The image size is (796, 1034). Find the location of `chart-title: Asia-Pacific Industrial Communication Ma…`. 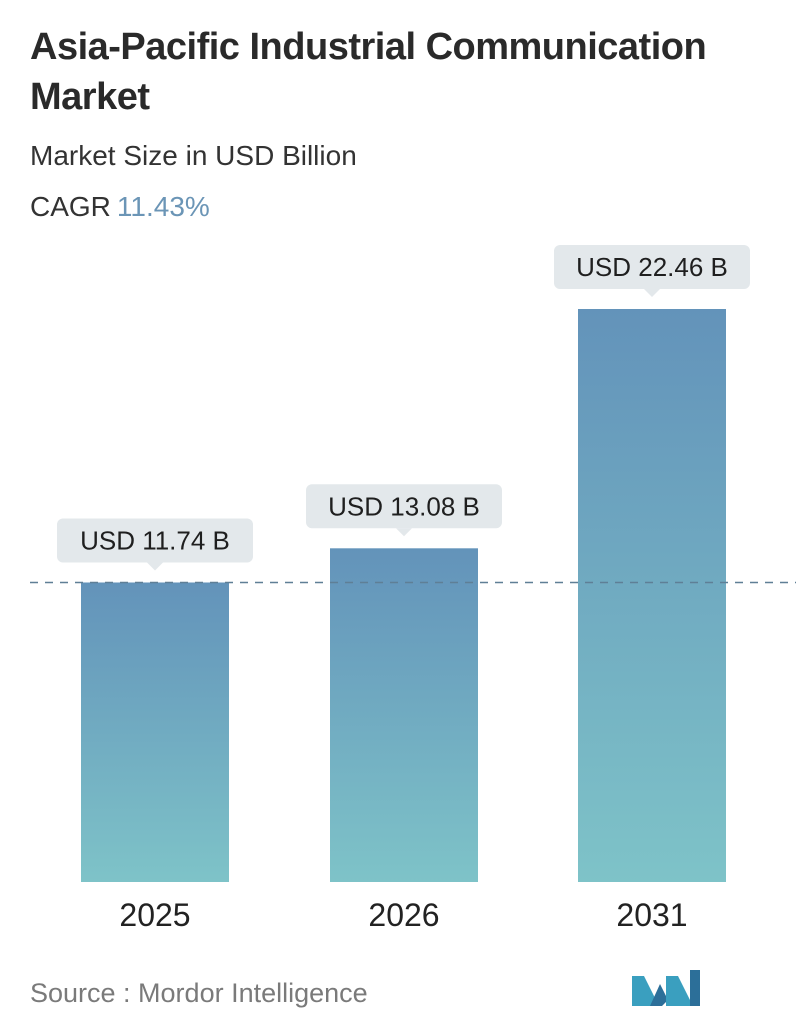

chart-title: Asia-Pacific Industrial Communication Ma… is located at coordinates (368, 72).